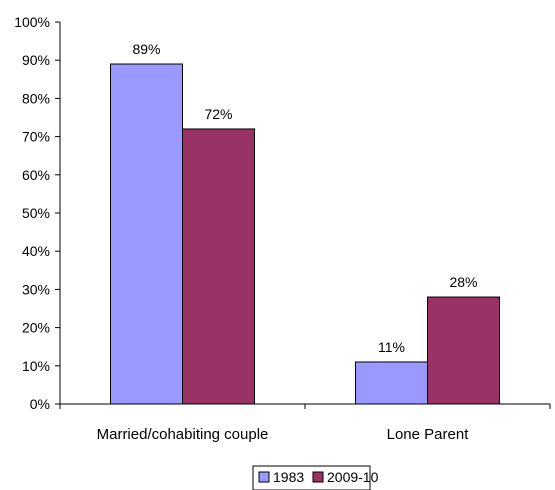 Image resolution: width=555 pixels, height=490 pixels. I want to click on data-label: 89%, so click(146, 49).